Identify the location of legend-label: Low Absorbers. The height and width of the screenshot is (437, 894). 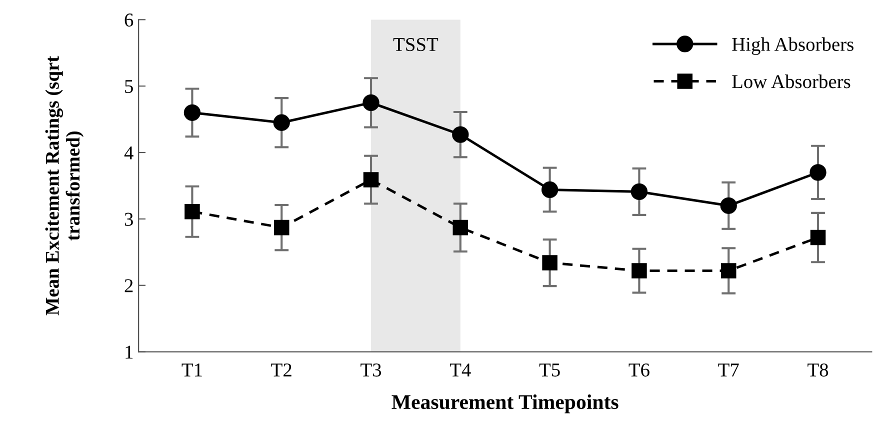
(791, 81).